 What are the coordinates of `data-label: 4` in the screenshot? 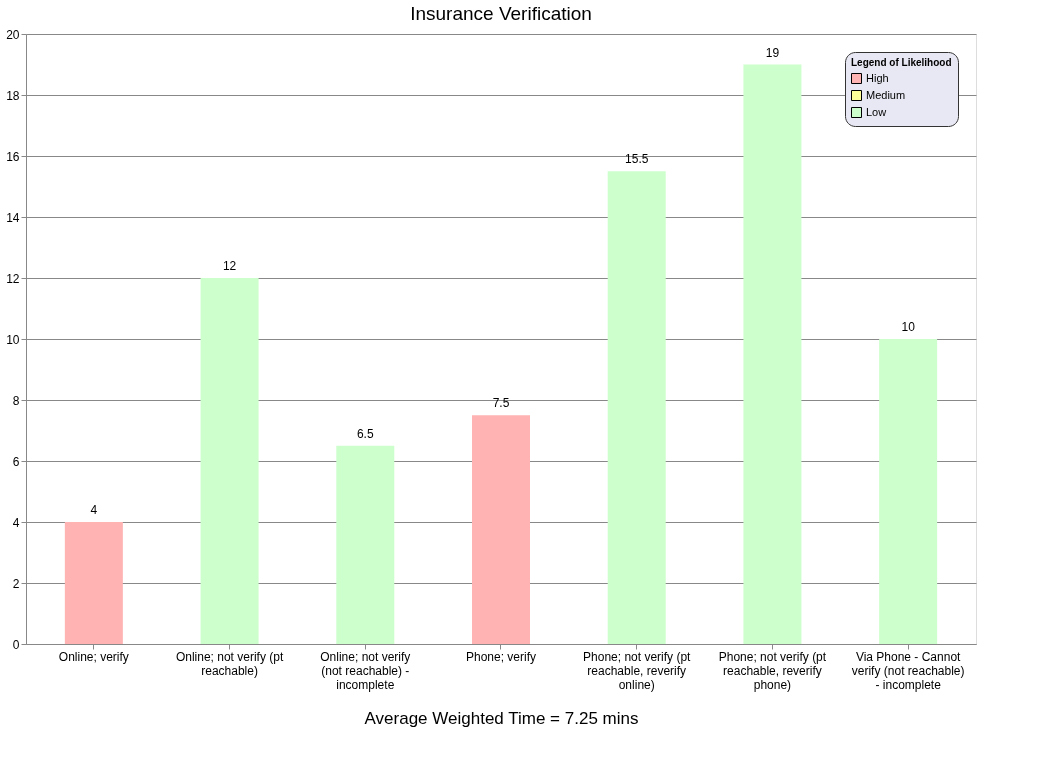 It's located at (94, 510).